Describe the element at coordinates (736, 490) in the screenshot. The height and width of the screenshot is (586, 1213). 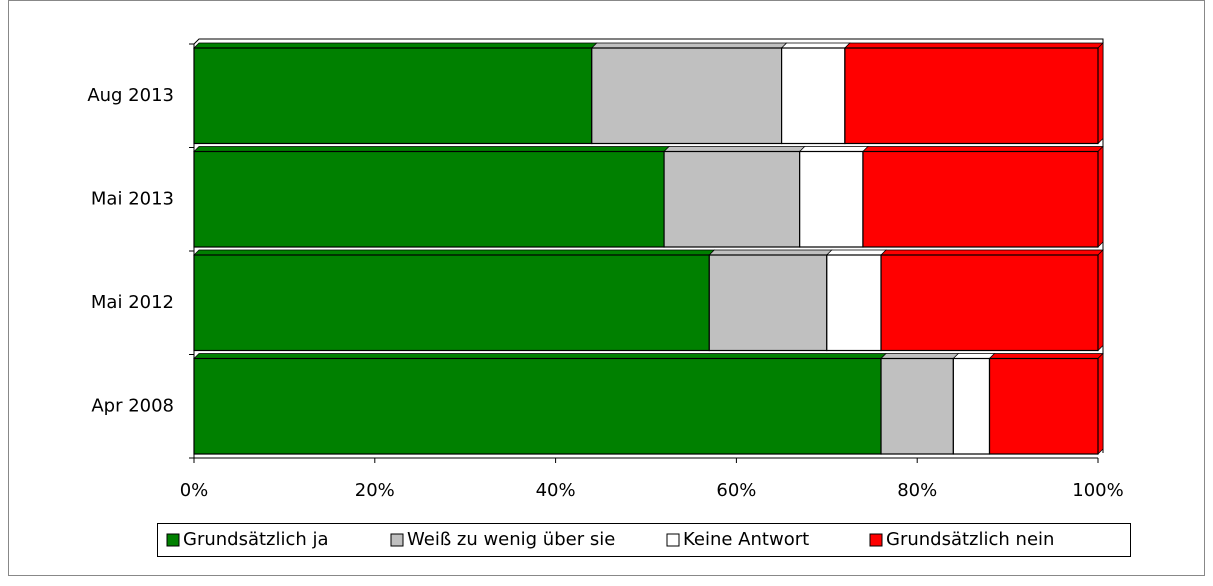
I see `x-tick-label: 60%` at that location.